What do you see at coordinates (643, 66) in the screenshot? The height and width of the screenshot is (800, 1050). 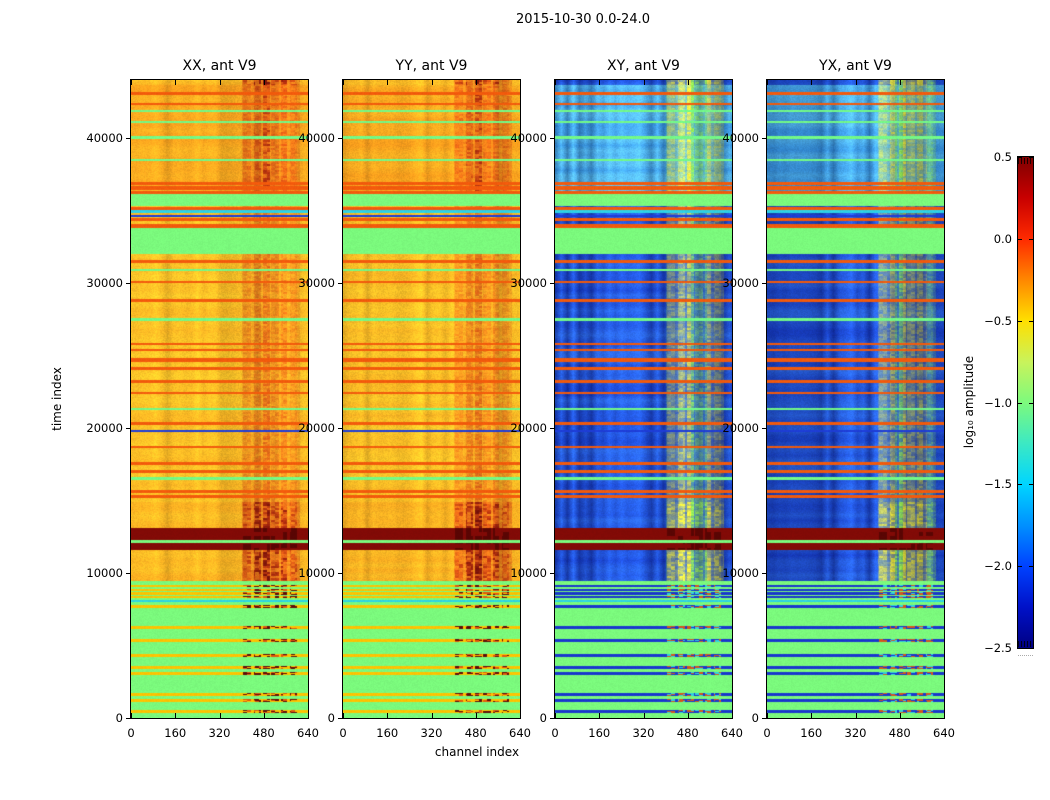 I see `panel-title-xy: XY, ant V9` at bounding box center [643, 66].